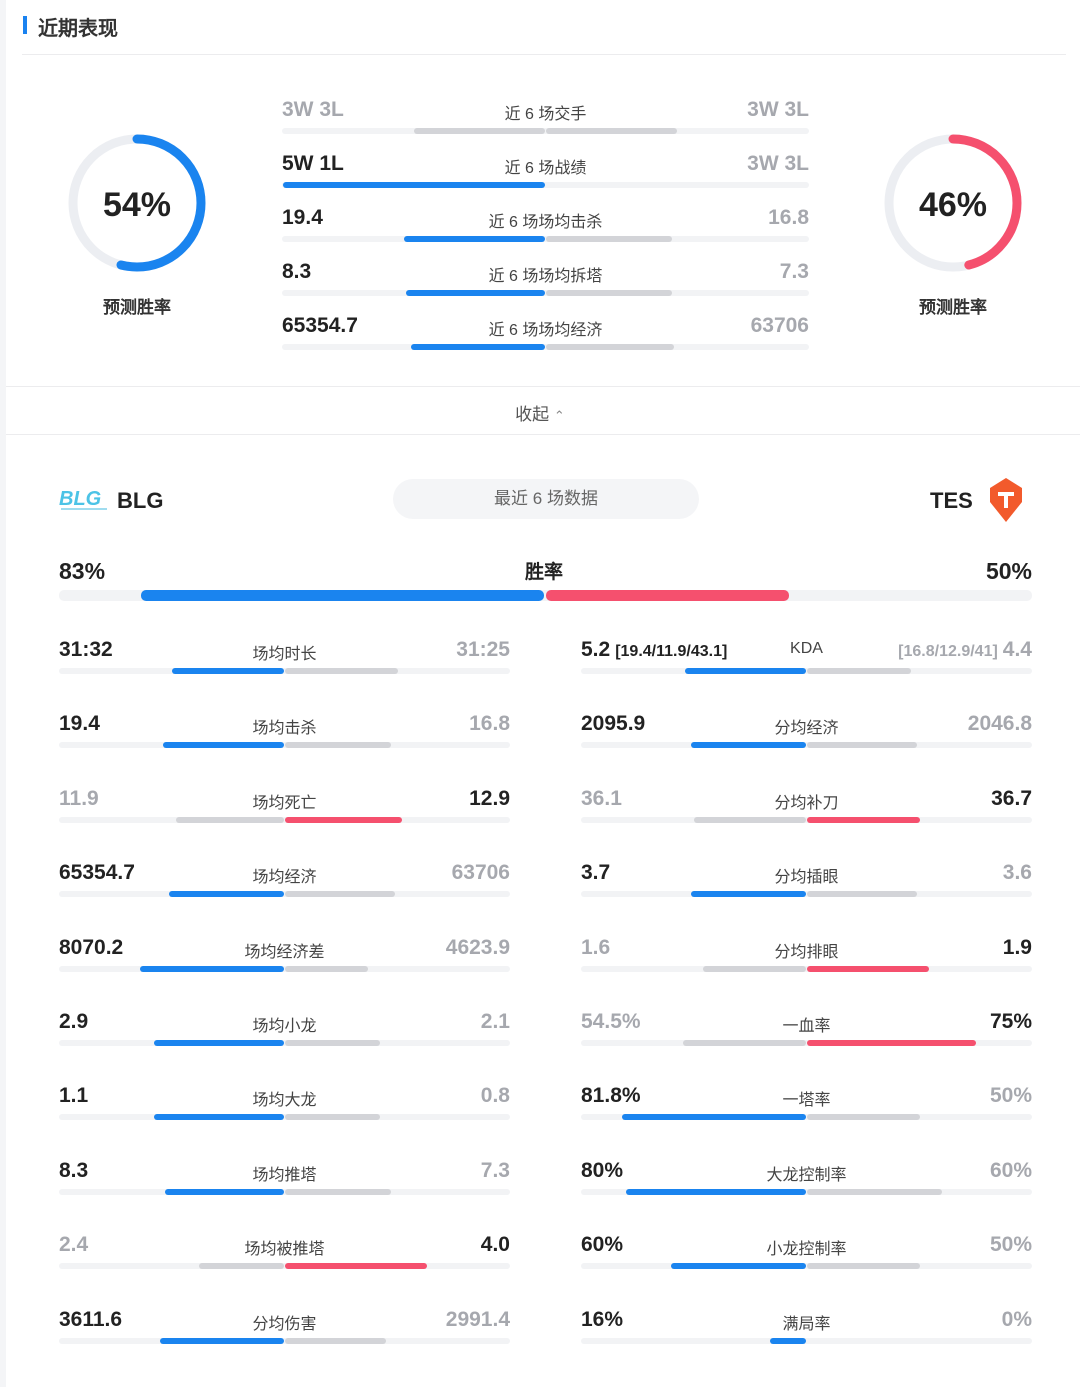 The image size is (1080, 1387). What do you see at coordinates (806, 1328) in the screenshot?
I see `stat-row: 16% 满局率 0%` at bounding box center [806, 1328].